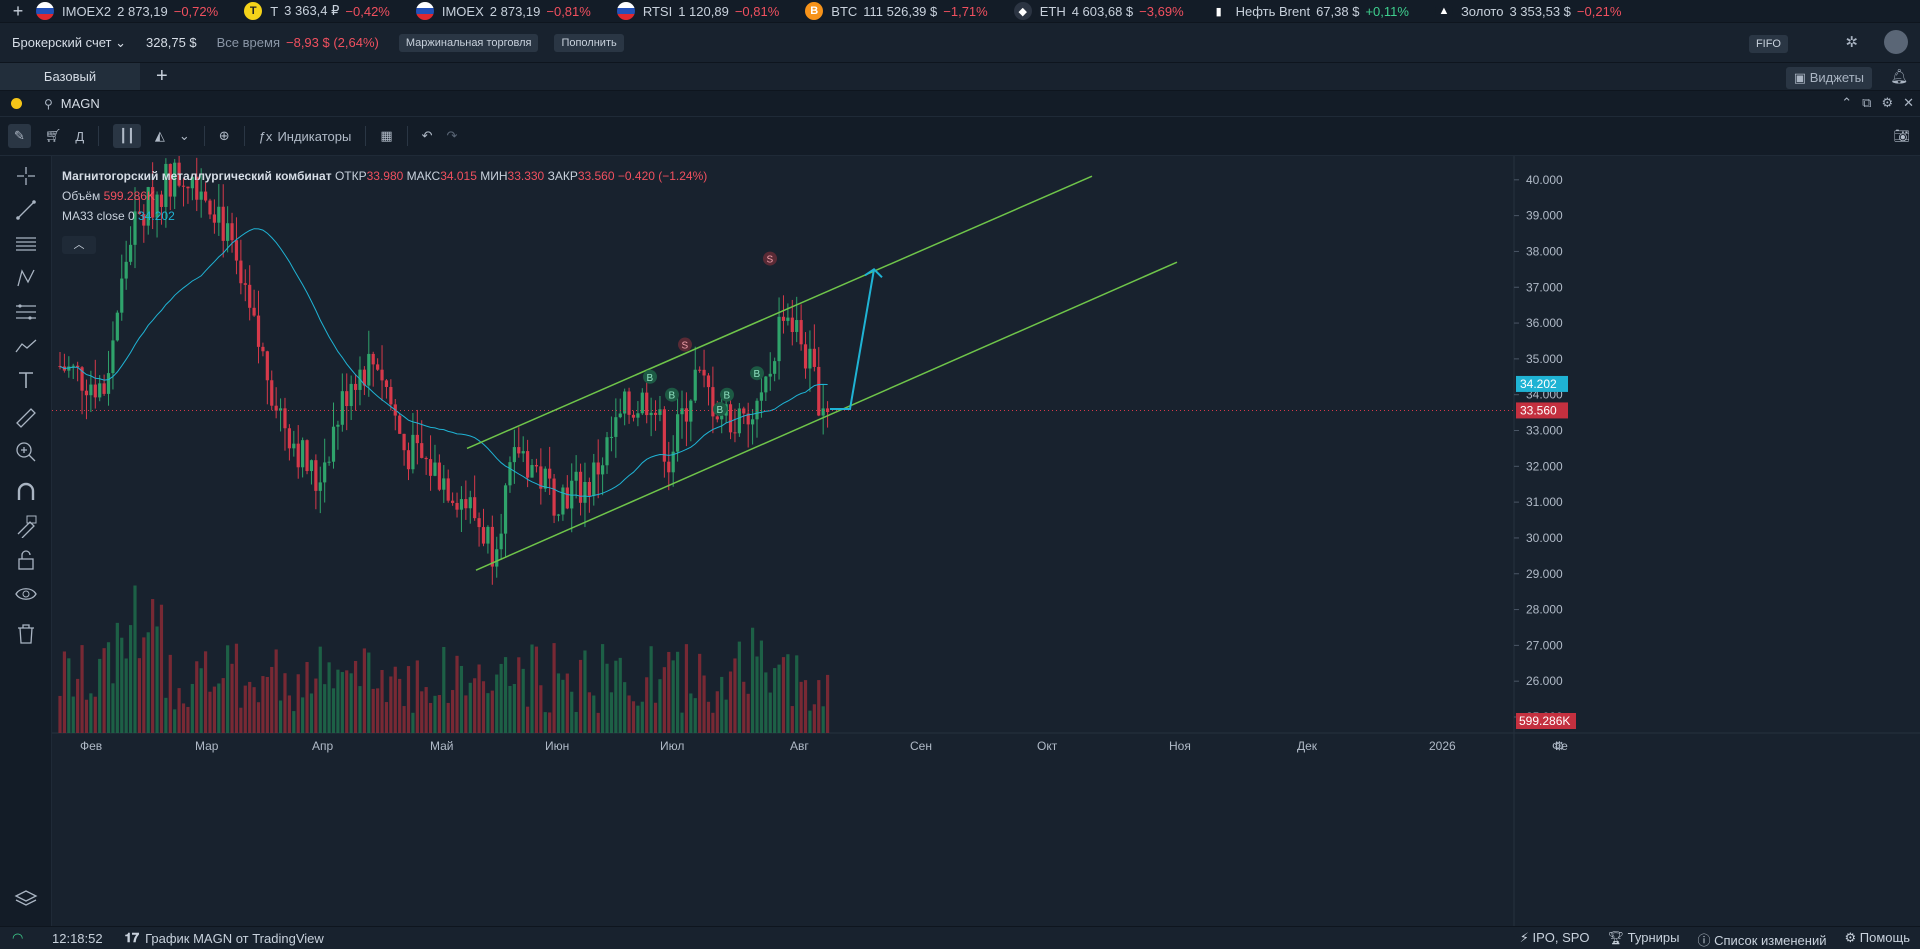 Image resolution: width=1920 pixels, height=949 pixels. Describe the element at coordinates (305, 136) in the screenshot. I see `indicators-button: ƒx Индикаторы` at that location.